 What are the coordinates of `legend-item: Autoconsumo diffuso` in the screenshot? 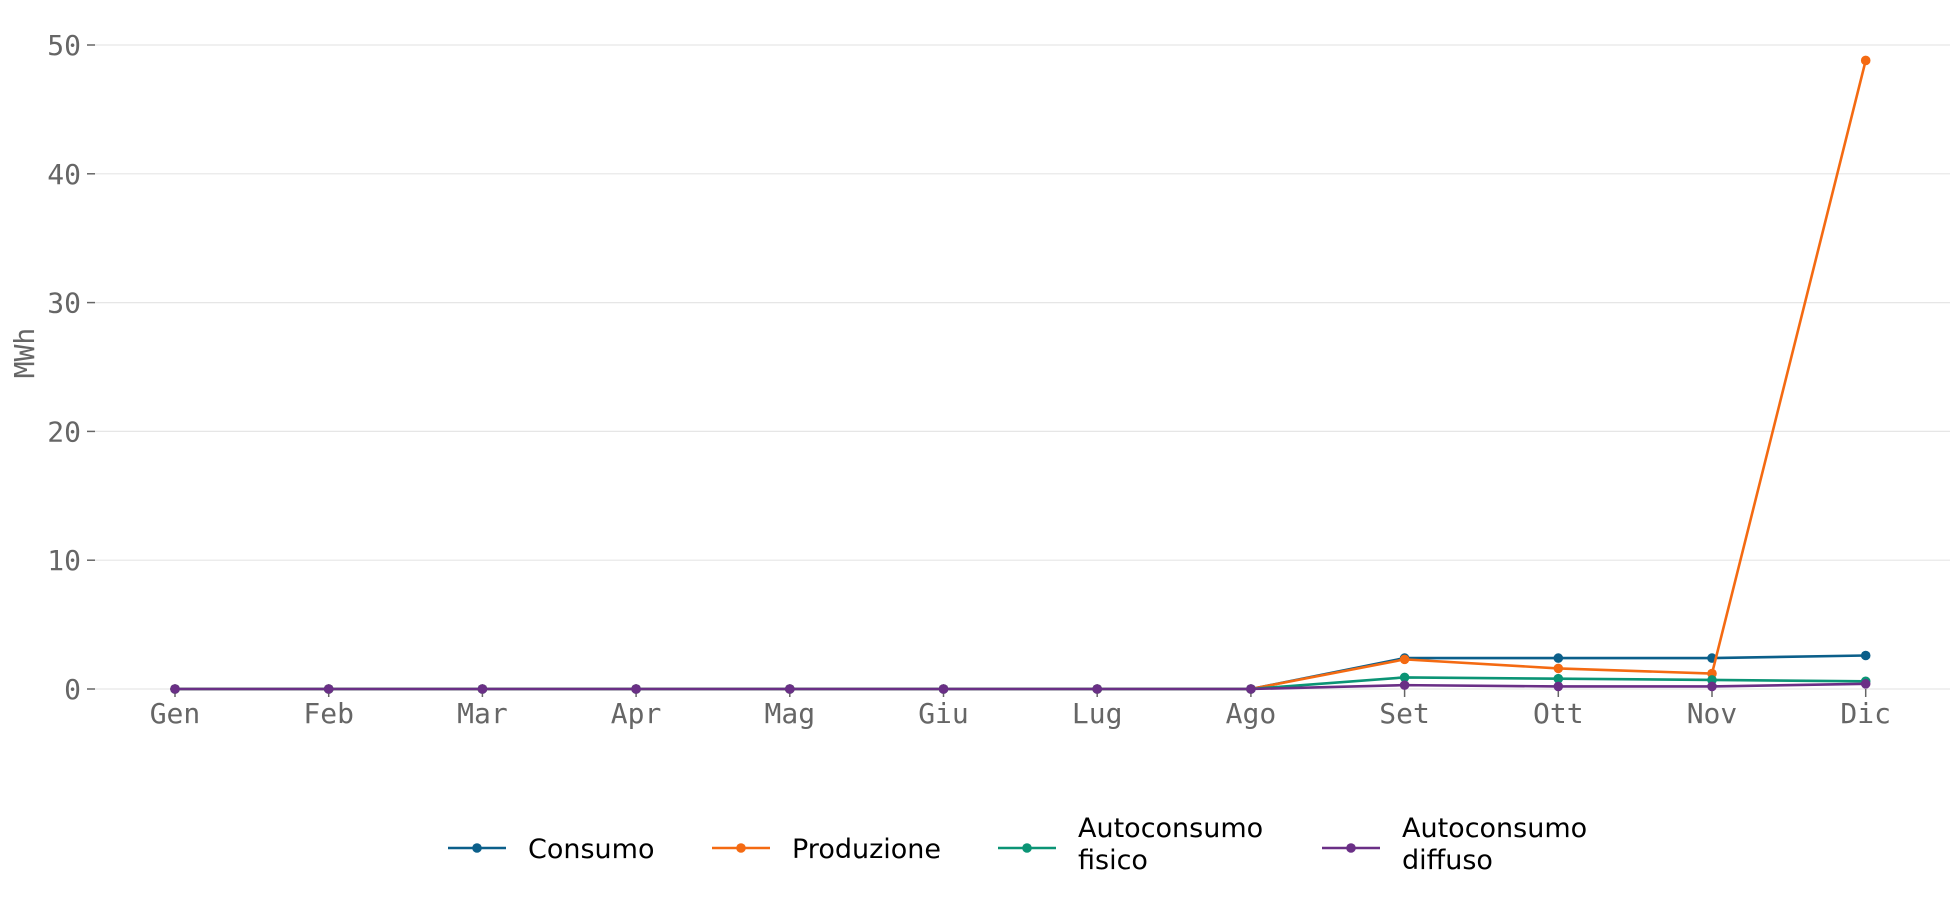 It's located at (1454, 844).